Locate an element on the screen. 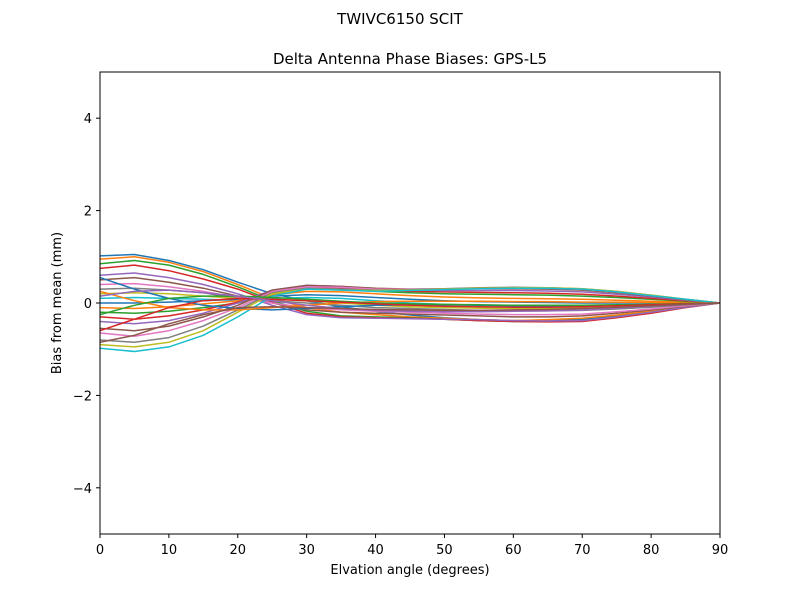 The image size is (800, 600). y-axis-label: Bias from mean (mm) is located at coordinates (57, 303).